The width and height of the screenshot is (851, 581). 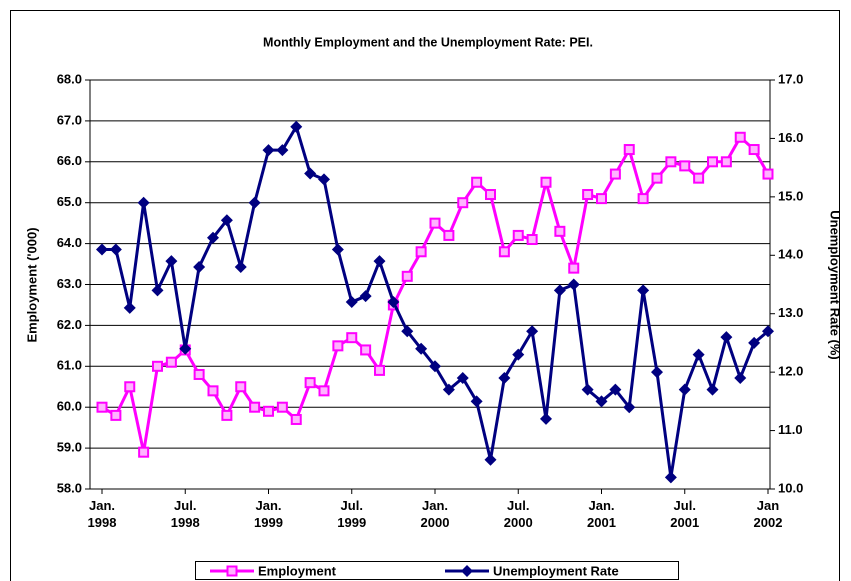 What do you see at coordinates (601, 514) in the screenshot?
I see `x-tick-label: Jan. 2001` at bounding box center [601, 514].